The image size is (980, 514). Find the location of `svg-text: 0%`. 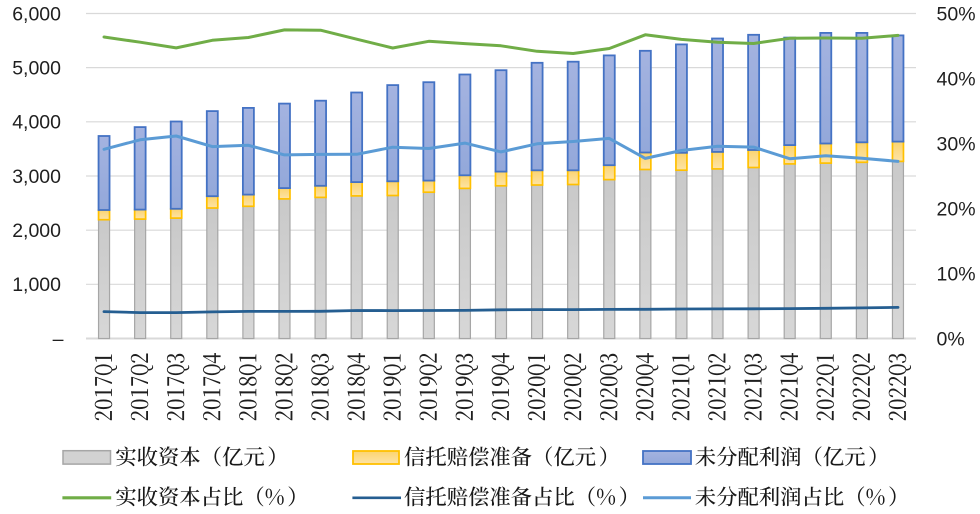

svg-text: 0% is located at coordinates (951, 339).